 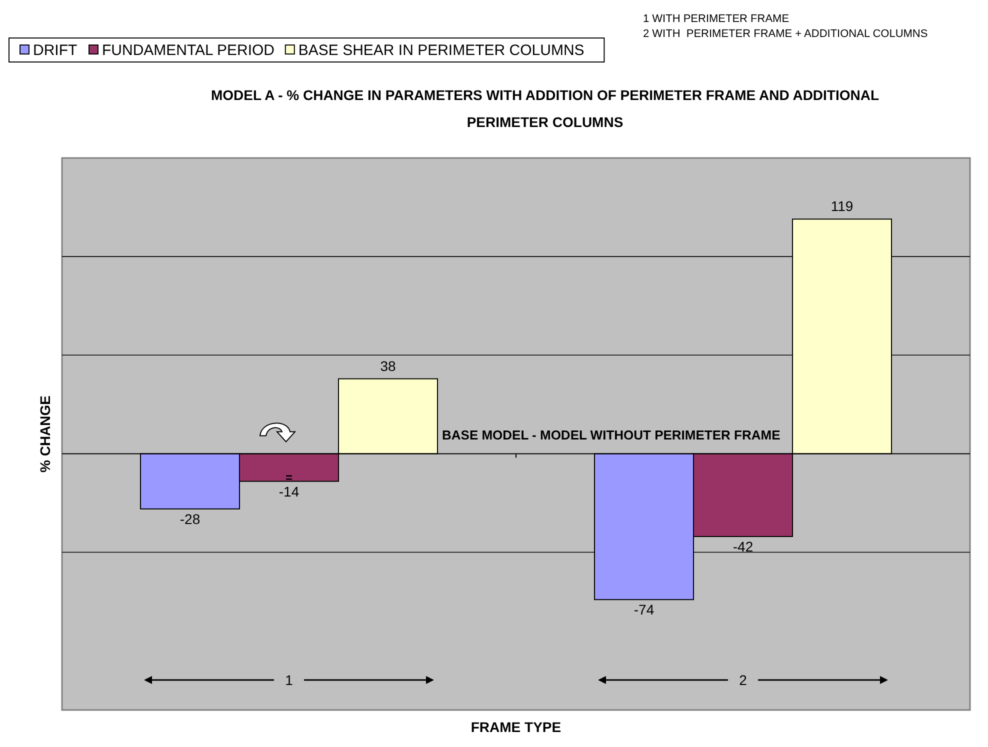 What do you see at coordinates (289, 680) in the screenshot?
I see `x-tick-label: 1` at bounding box center [289, 680].